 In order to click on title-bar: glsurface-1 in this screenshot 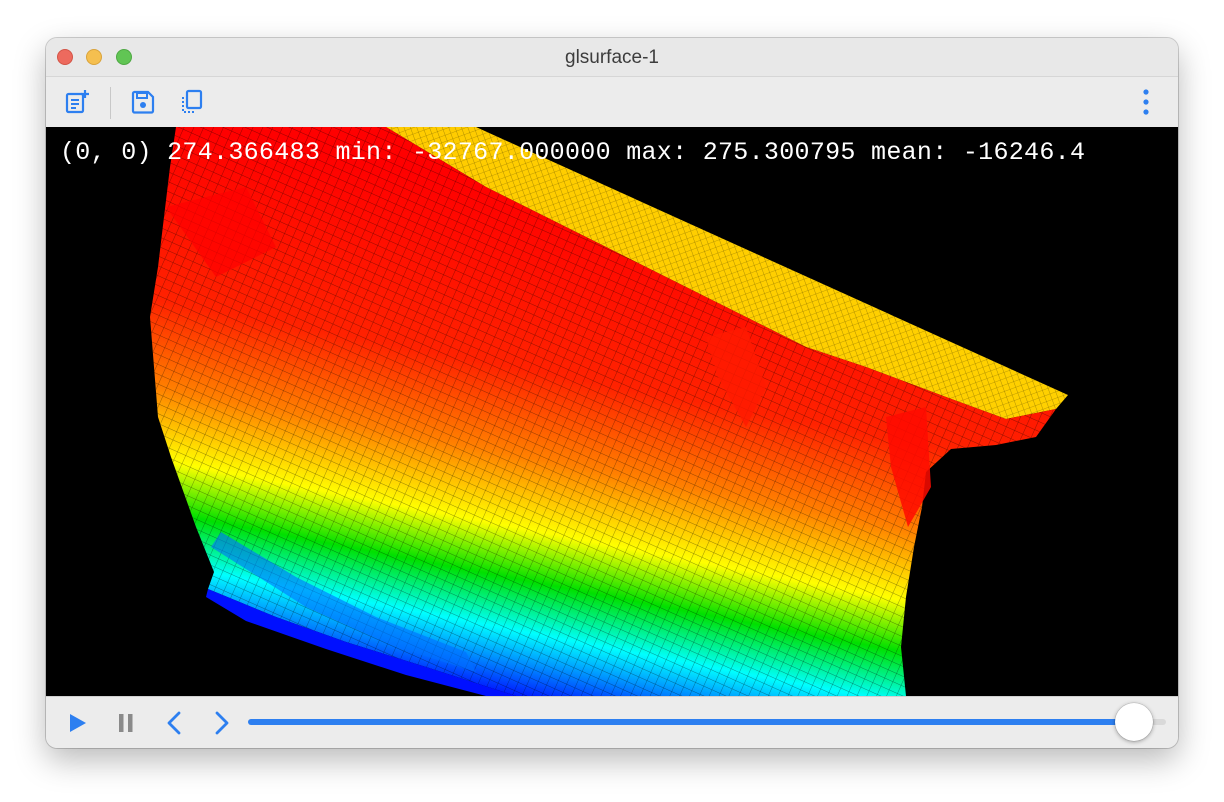, I will do `click(612, 57)`.